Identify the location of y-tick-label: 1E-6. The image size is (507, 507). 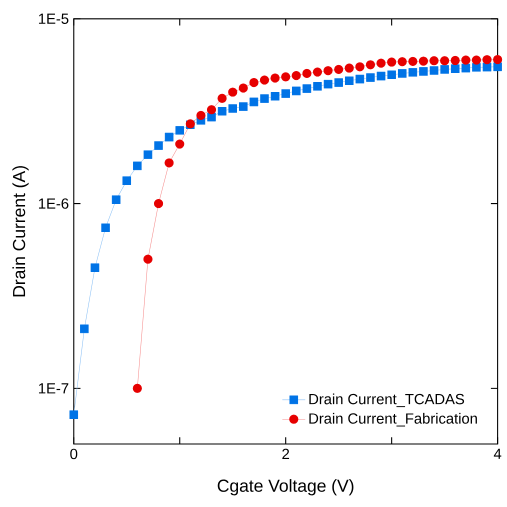
(53, 203).